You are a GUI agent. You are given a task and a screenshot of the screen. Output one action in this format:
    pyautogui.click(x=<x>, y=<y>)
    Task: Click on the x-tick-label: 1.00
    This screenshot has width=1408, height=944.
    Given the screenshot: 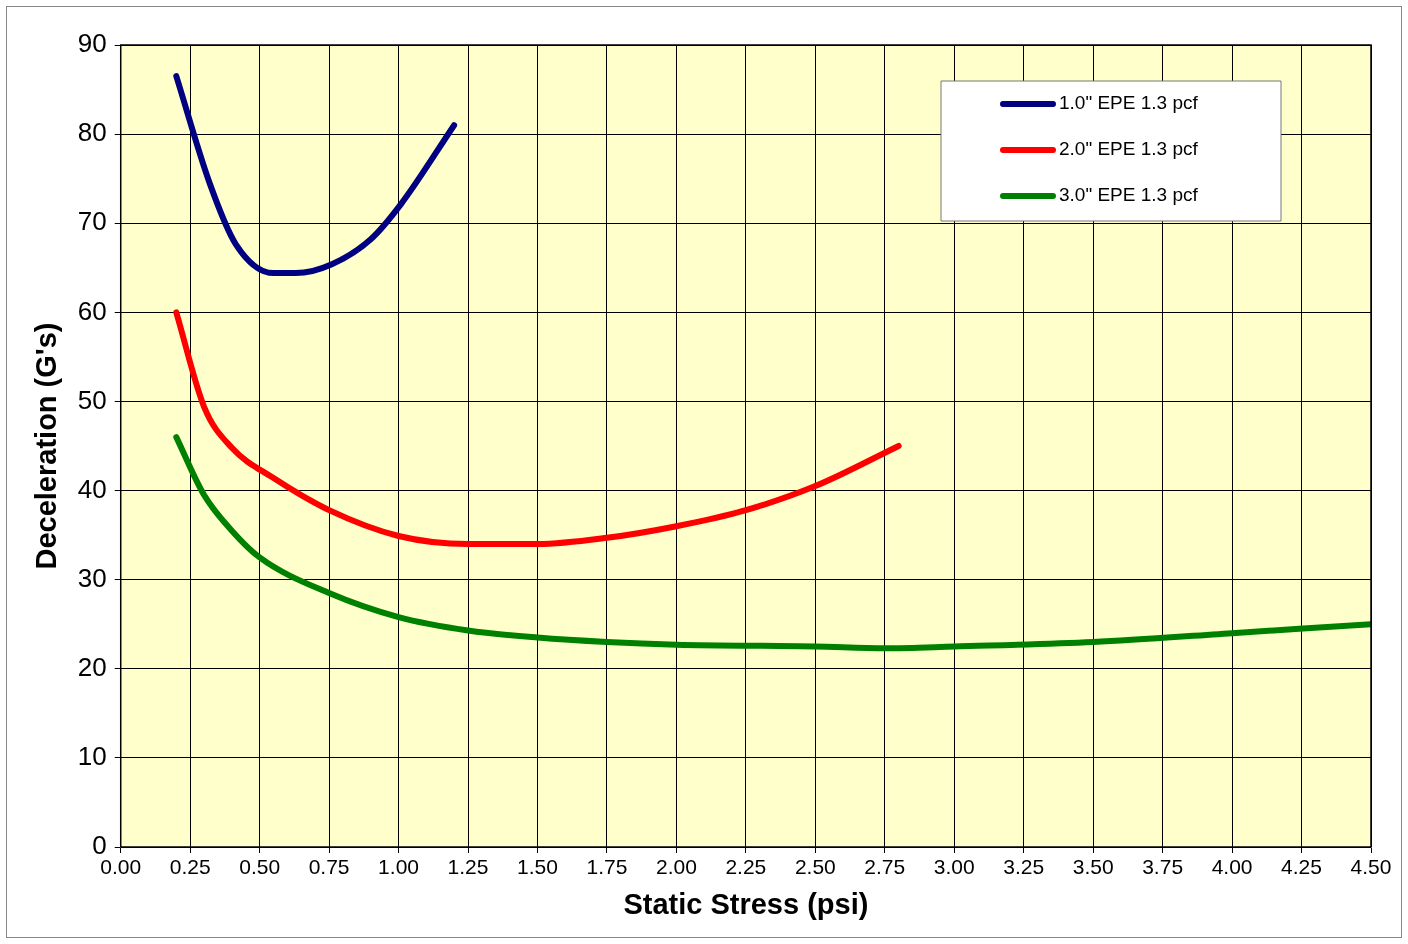 What is the action you would take?
    pyautogui.click(x=398, y=867)
    